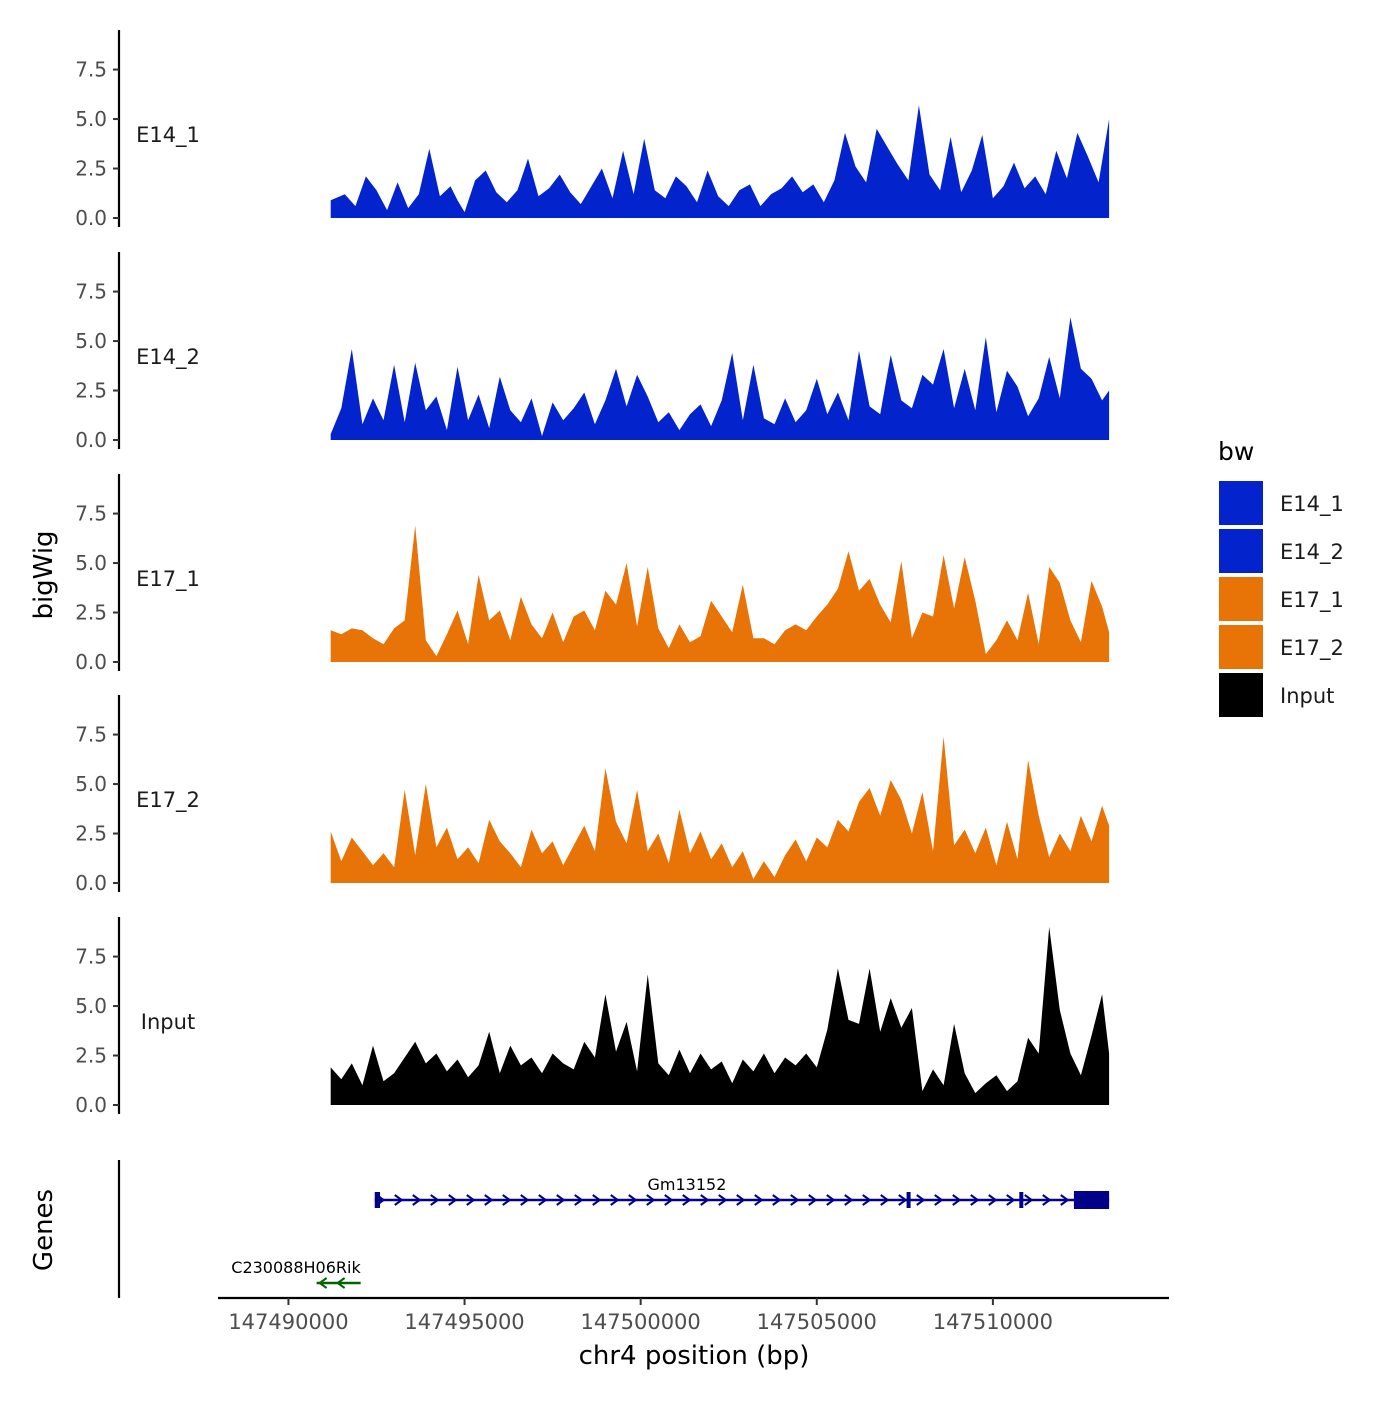  Describe the element at coordinates (641, 1322) in the screenshot. I see `x-tick-label: 147500000` at that location.